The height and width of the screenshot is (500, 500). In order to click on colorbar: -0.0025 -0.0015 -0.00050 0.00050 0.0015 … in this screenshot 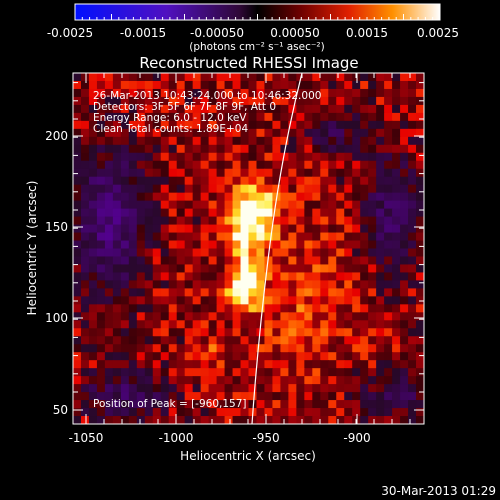, I will do `click(253, 28)`.